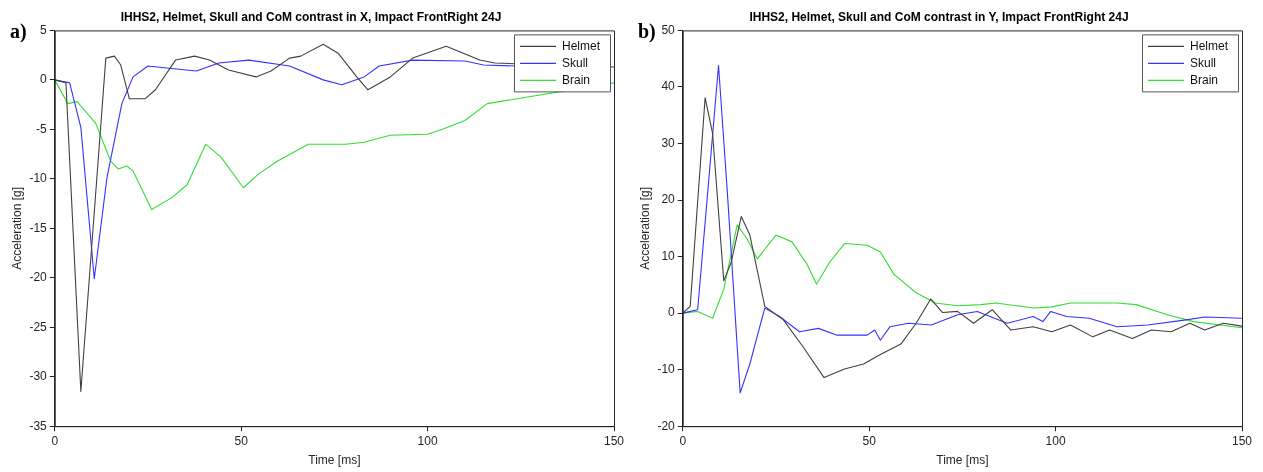  What do you see at coordinates (647, 31) in the screenshot?
I see `text: b)` at bounding box center [647, 31].